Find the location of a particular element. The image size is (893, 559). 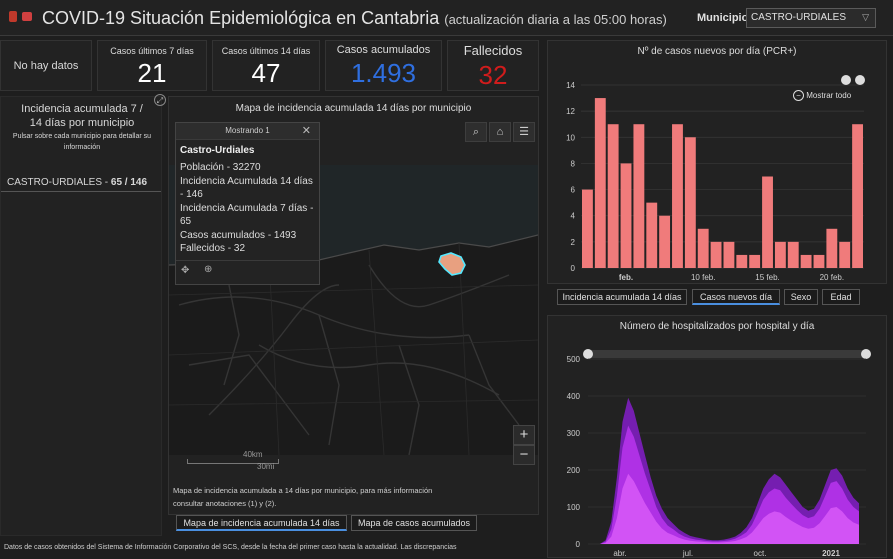

list-icon: ☰ is located at coordinates (524, 132).